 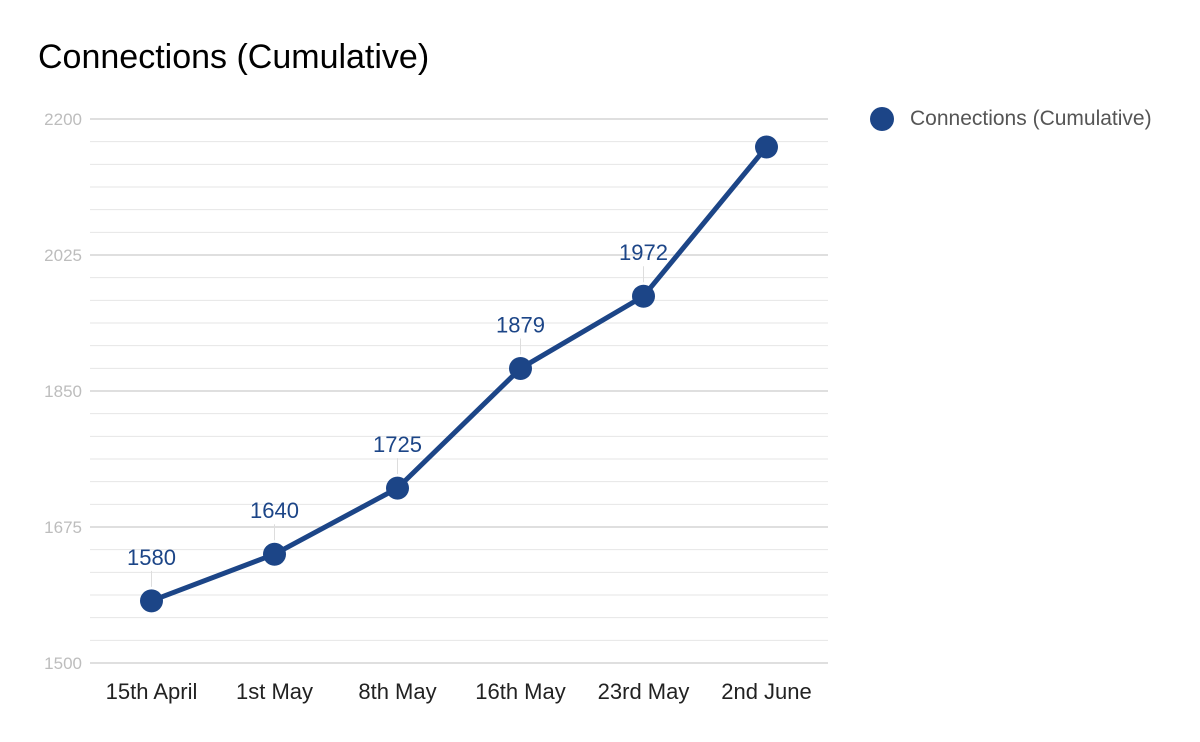 I want to click on legend: Connections (Cumulative), so click(x=1011, y=119).